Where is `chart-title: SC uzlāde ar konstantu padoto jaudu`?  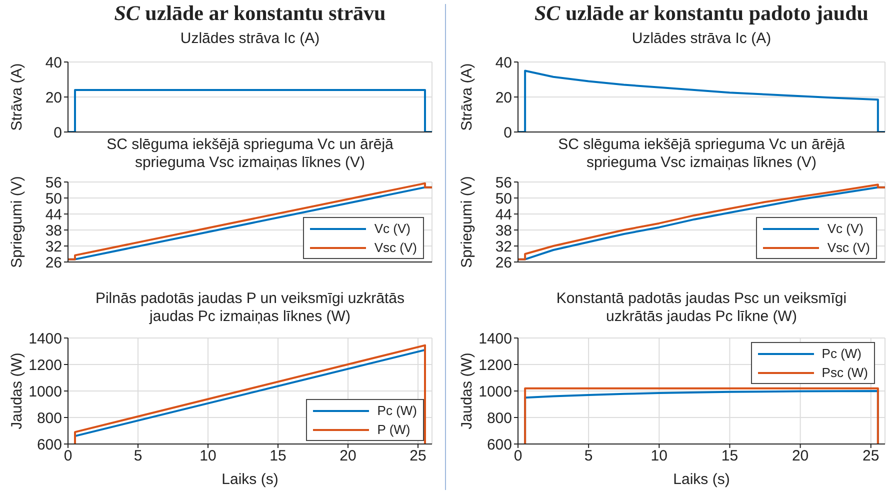 chart-title: SC uzlāde ar konstantu padoto jaudu is located at coordinates (702, 13).